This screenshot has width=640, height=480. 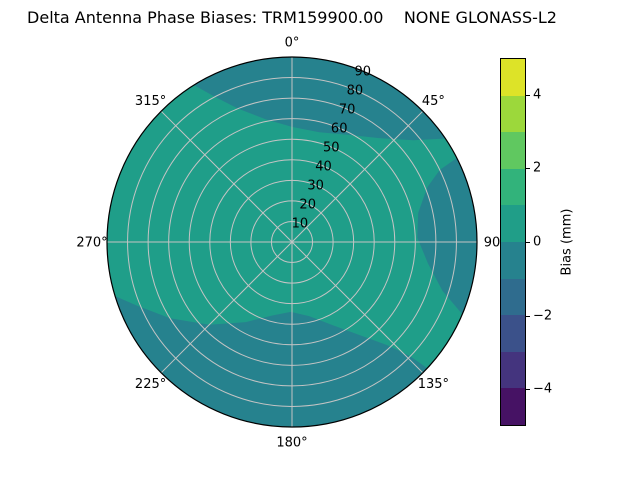 What do you see at coordinates (543, 389) in the screenshot?
I see `colorbar-tick-label: −4` at bounding box center [543, 389].